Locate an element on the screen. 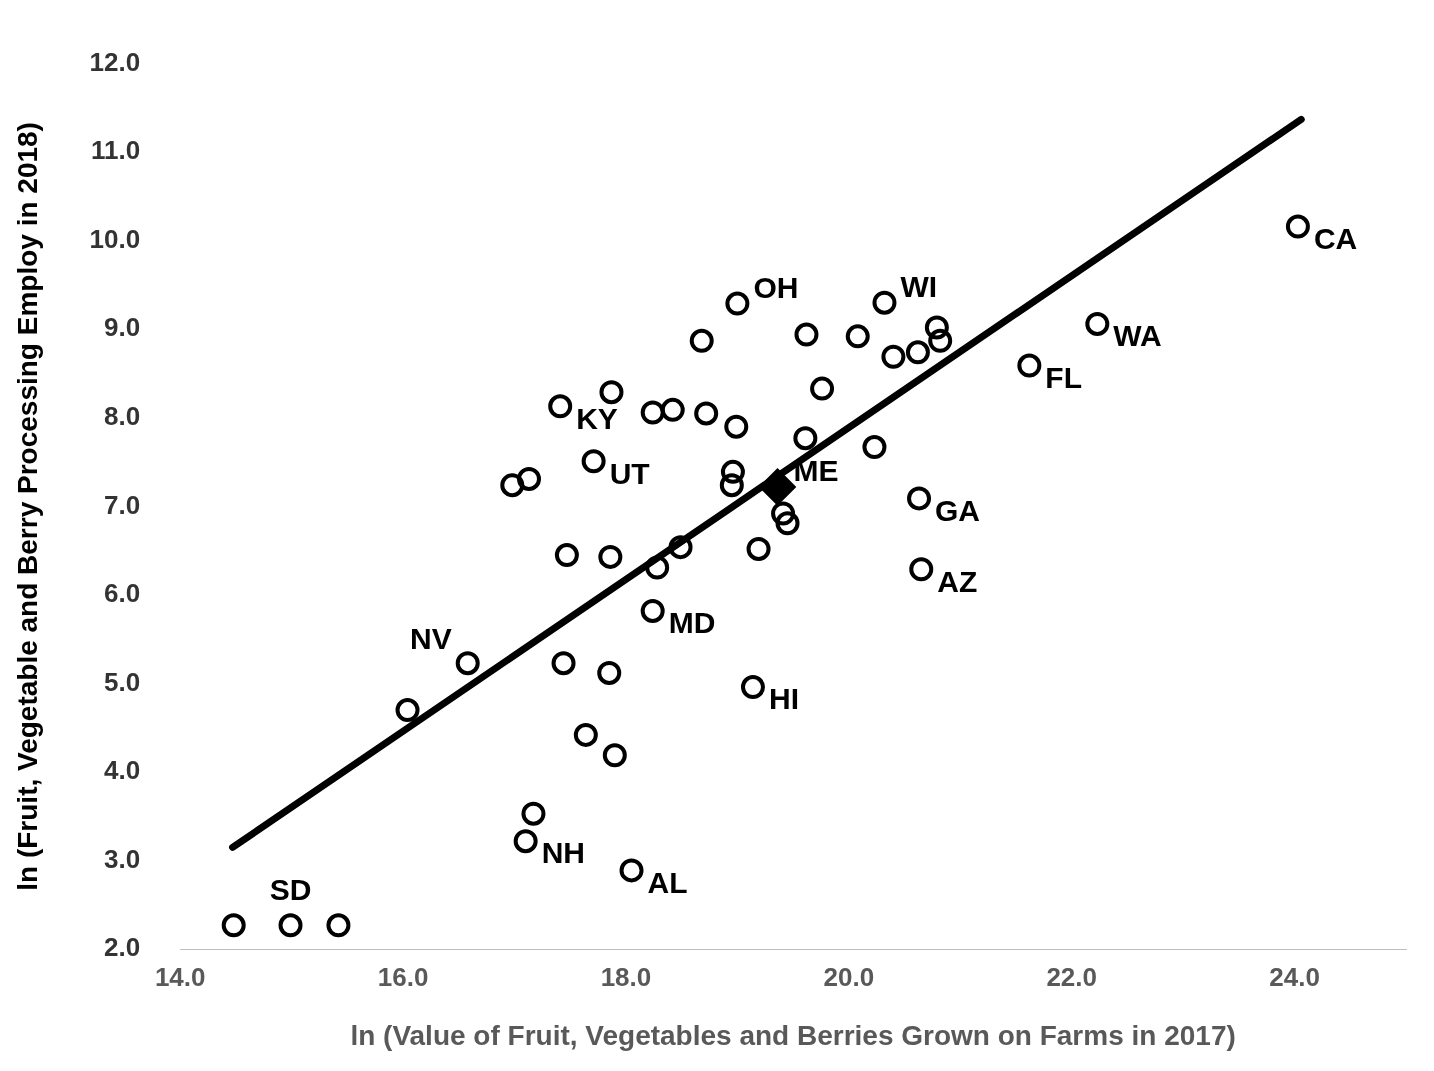 The height and width of the screenshot is (1071, 1434). y-tick-label: 9.0 is located at coordinates (122, 327).